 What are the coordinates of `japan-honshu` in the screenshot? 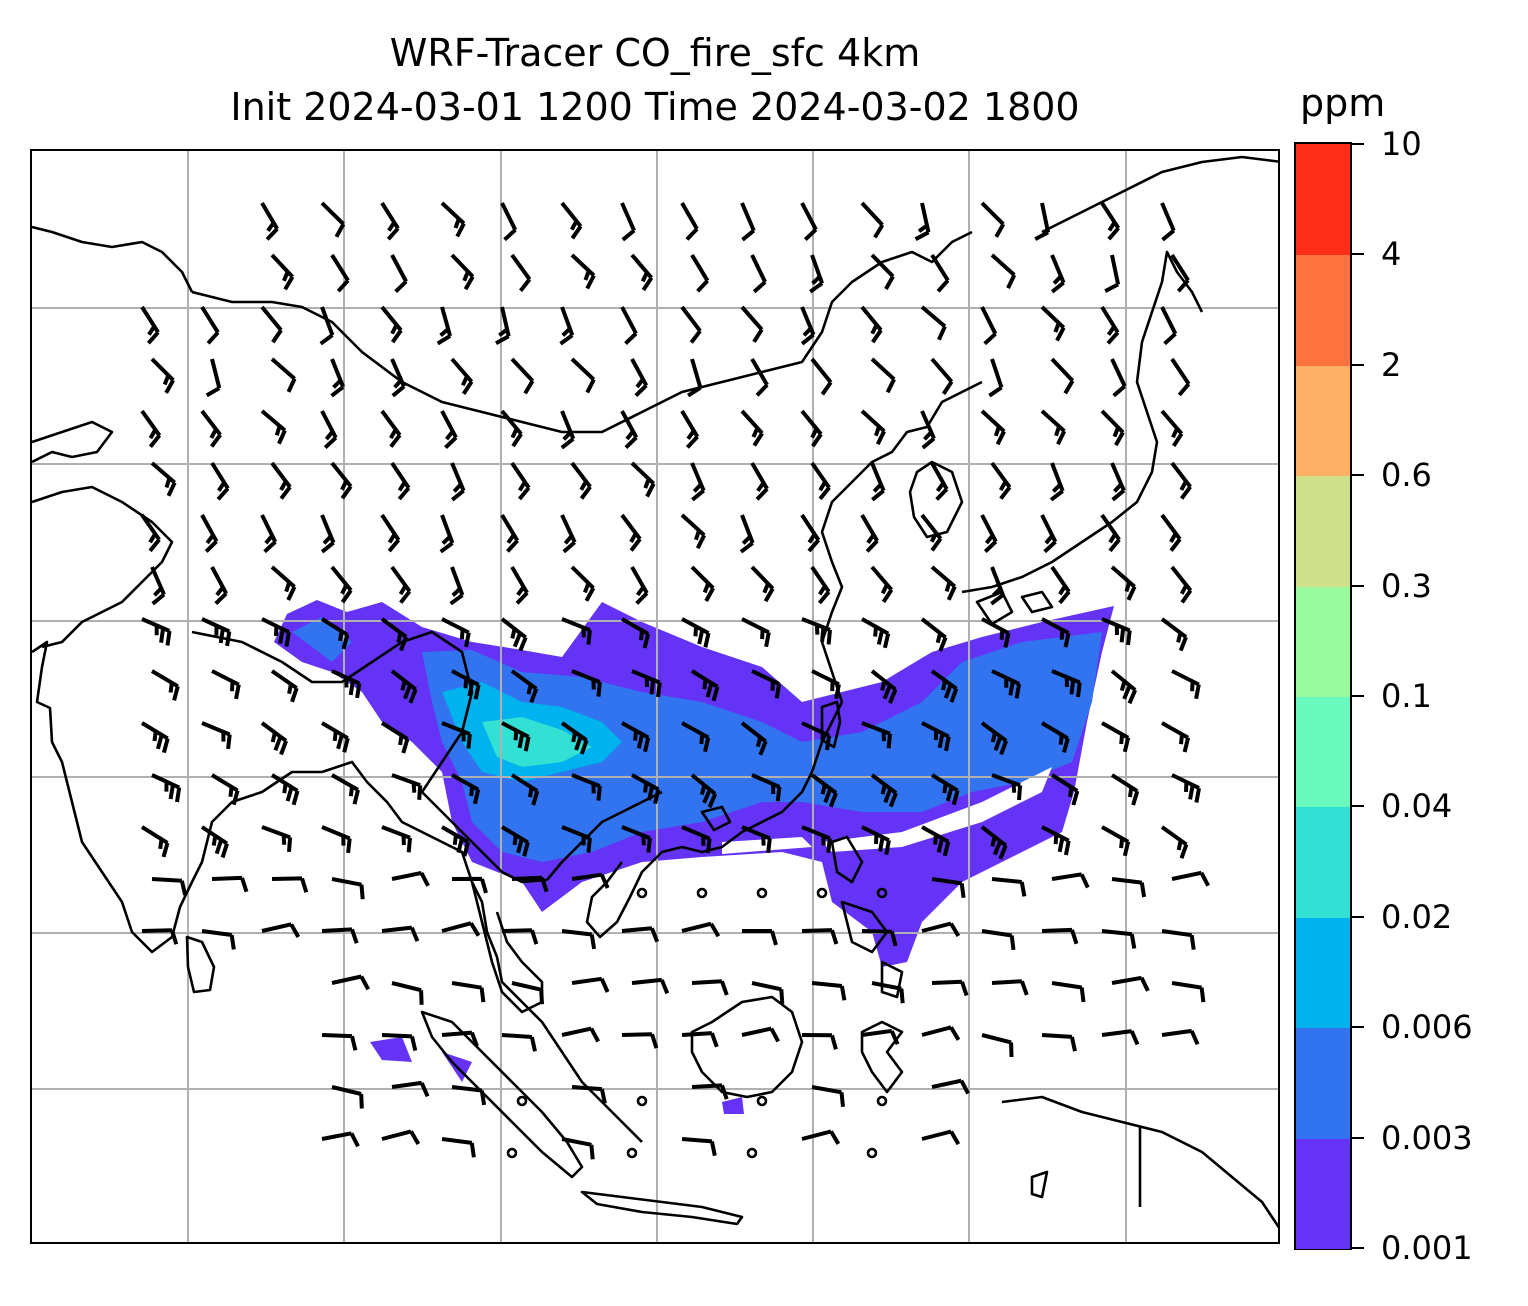 It's located at (1082, 422).